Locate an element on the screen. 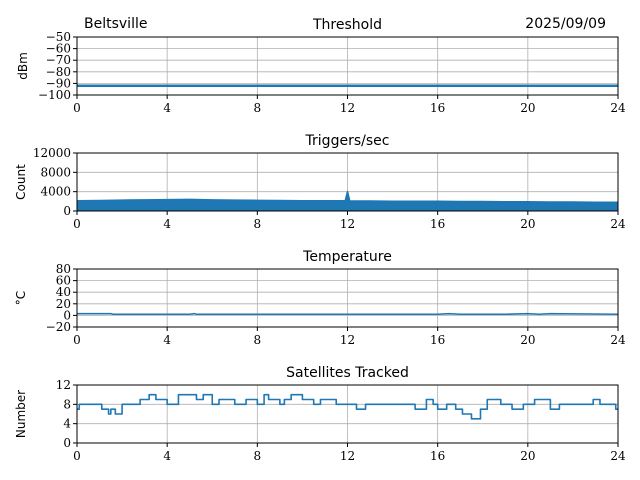  y-tick-label: 80 is located at coordinates (63, 269).